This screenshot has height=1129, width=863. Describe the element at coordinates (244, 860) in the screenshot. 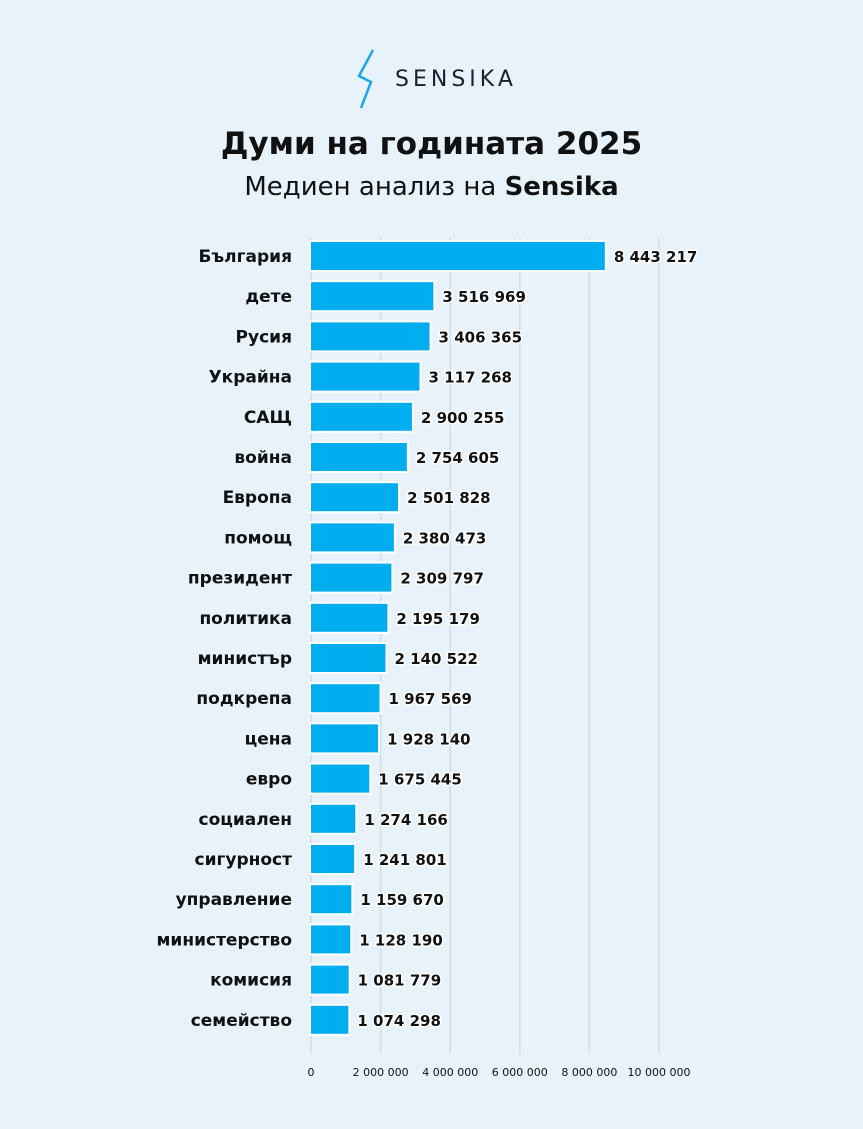

I see `category-label: сигурност` at that location.